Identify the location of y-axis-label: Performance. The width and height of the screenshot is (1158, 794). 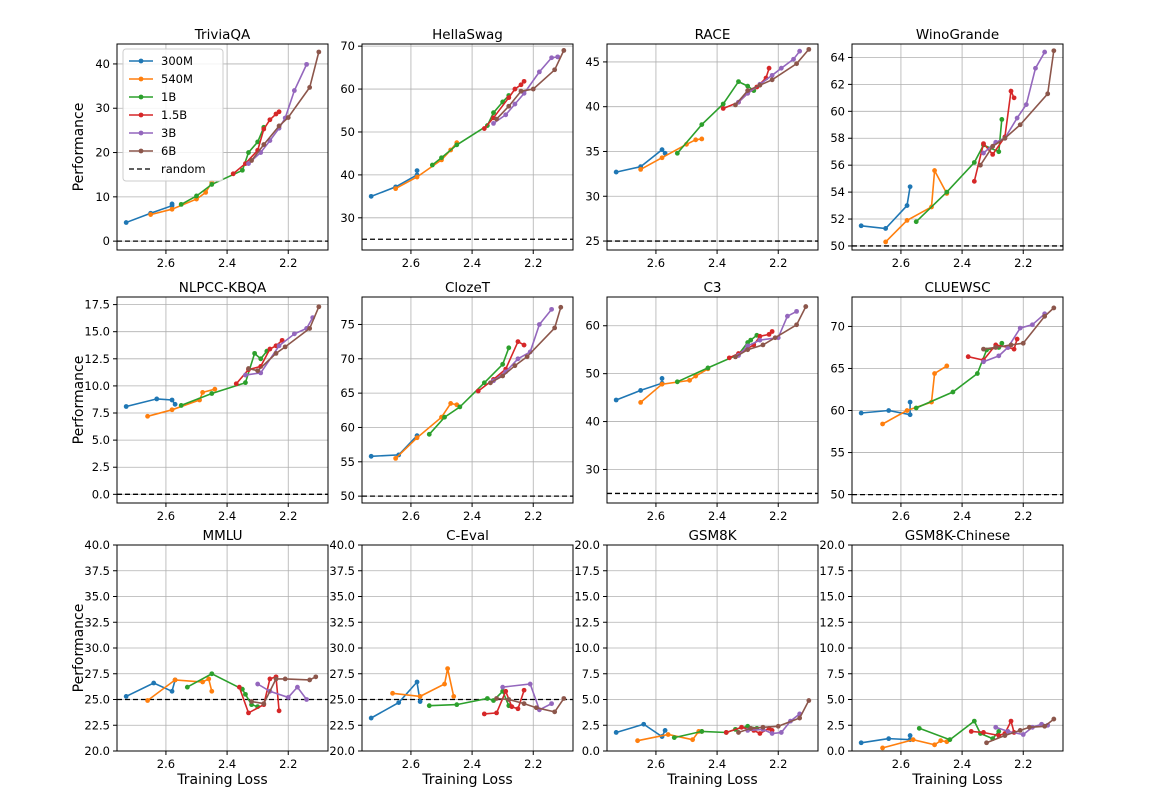
(79, 400).